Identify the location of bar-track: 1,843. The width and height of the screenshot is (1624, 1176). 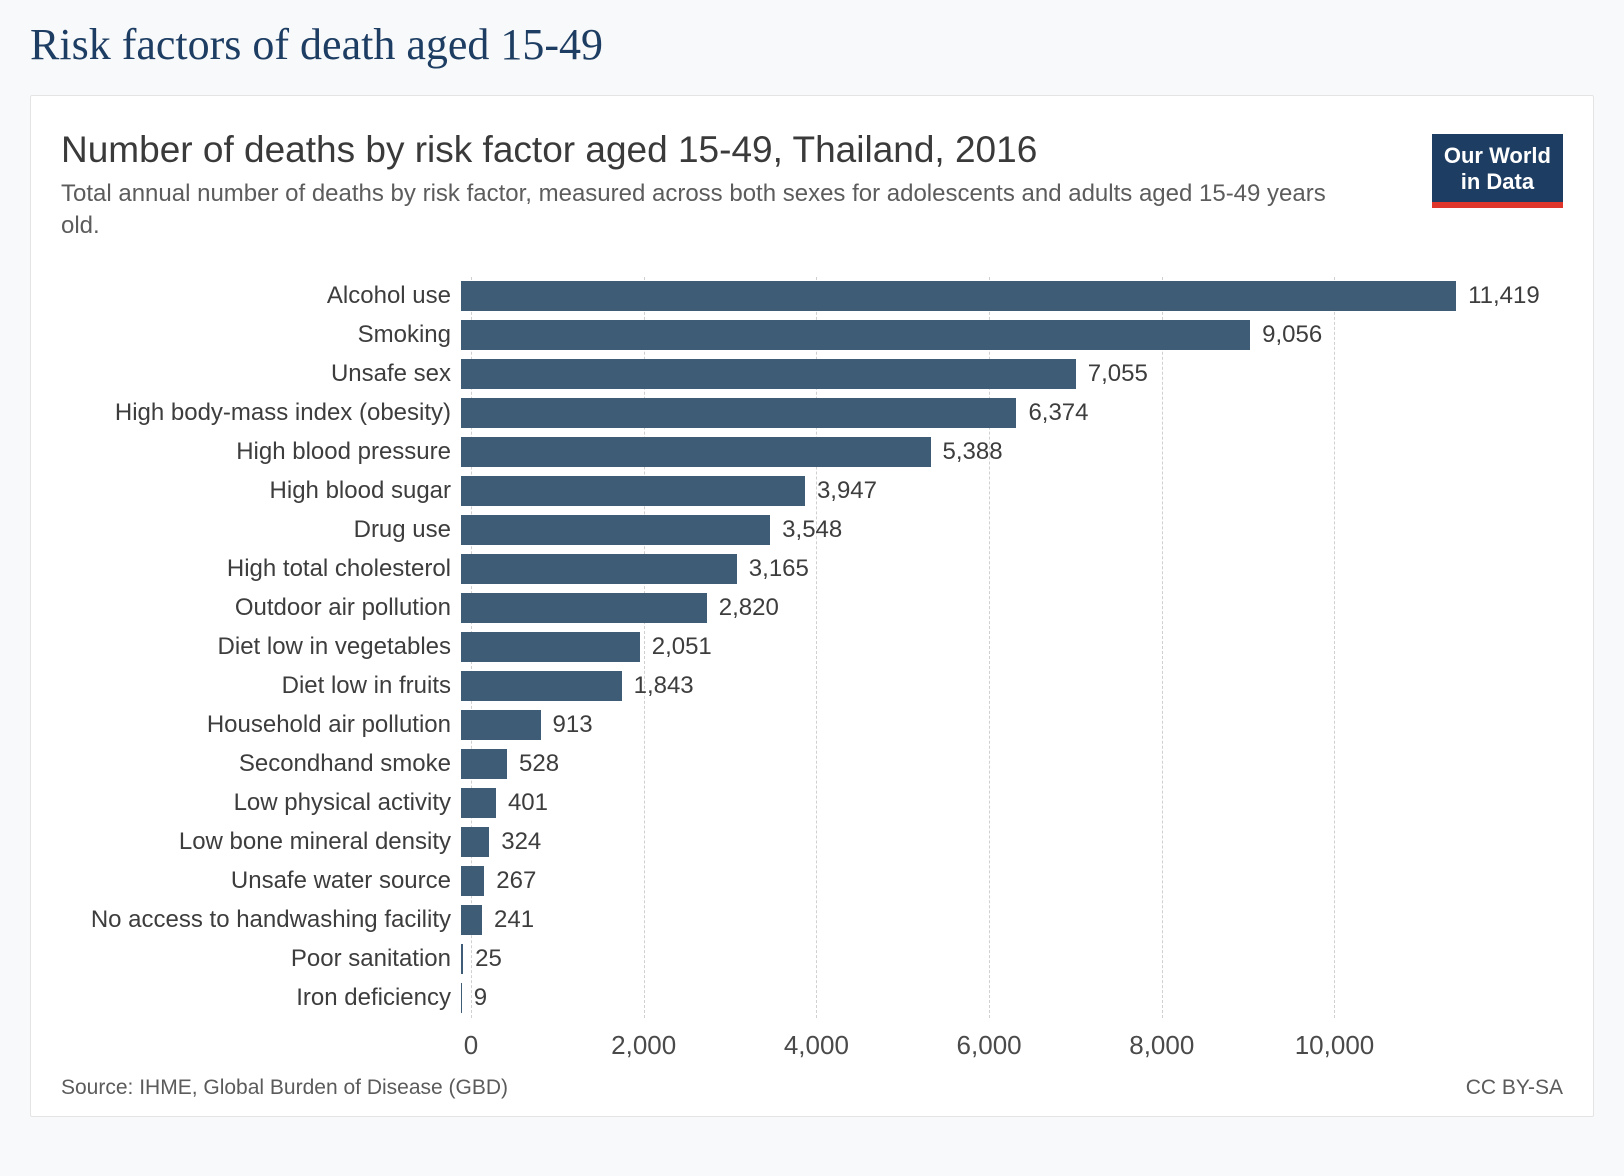
(1010, 686).